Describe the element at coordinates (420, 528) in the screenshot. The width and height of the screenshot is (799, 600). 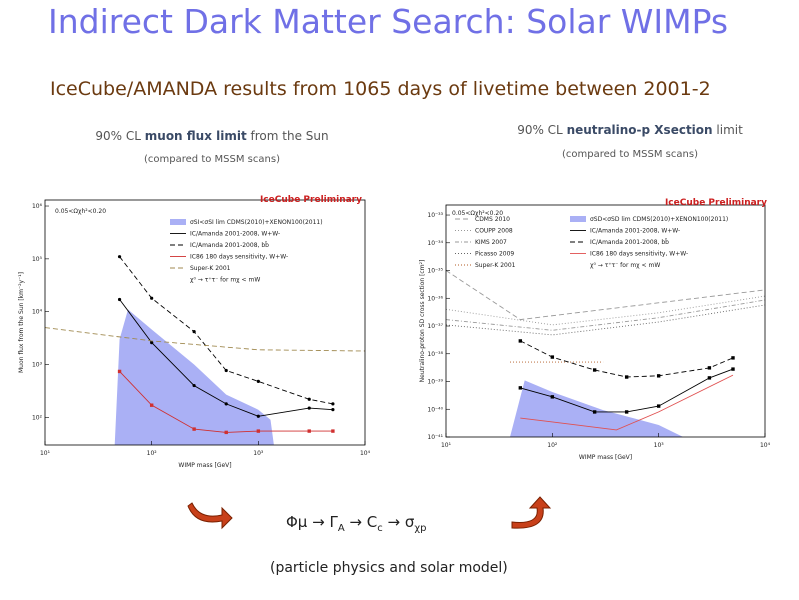
I see `formula-subscript: χp` at that location.